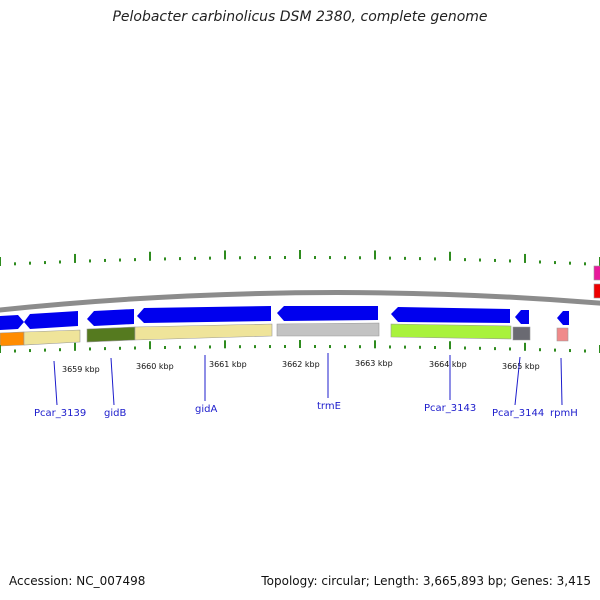 This screenshot has height=600, width=600. I want to click on genome-backbone, so click(300, 301).